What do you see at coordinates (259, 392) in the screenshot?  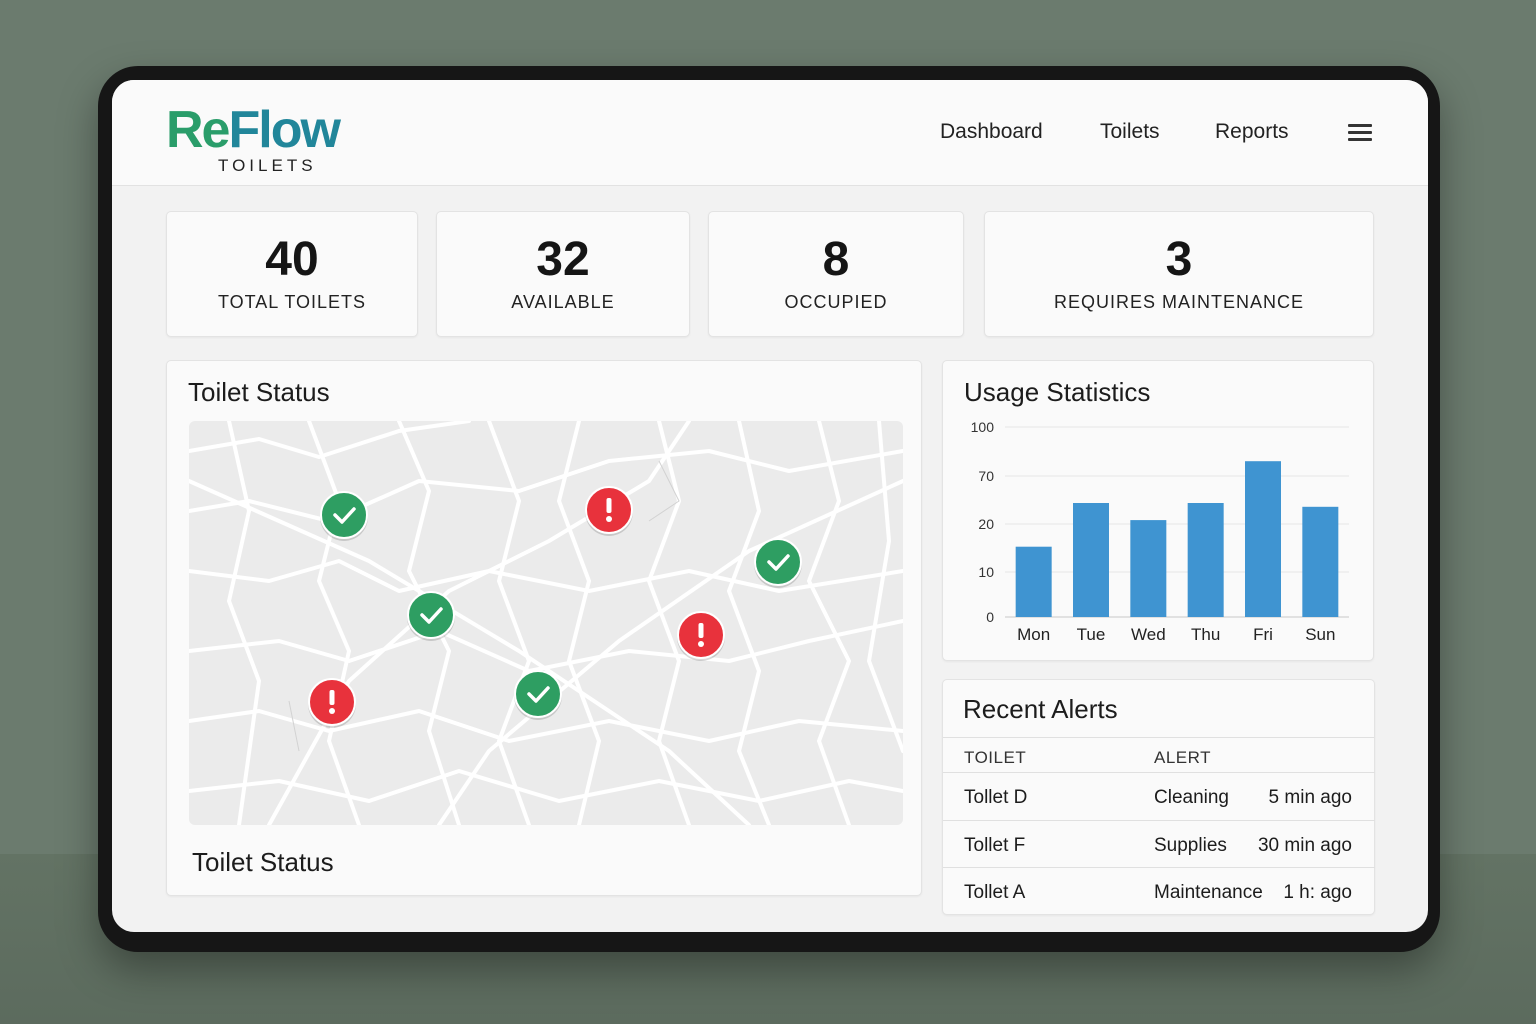 I see `panel-title: Toilet Status` at bounding box center [259, 392].